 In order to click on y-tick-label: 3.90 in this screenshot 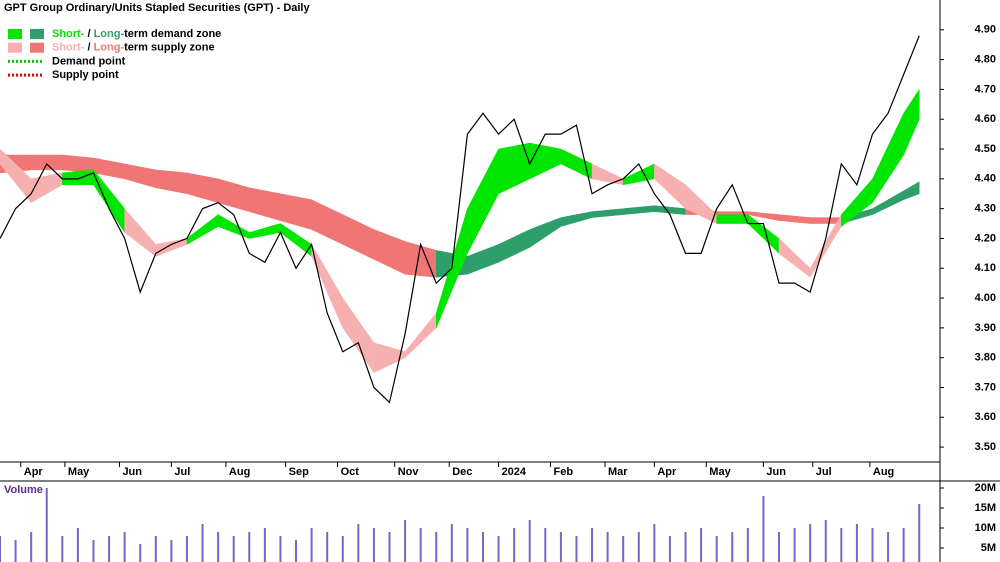, I will do `click(985, 328)`.